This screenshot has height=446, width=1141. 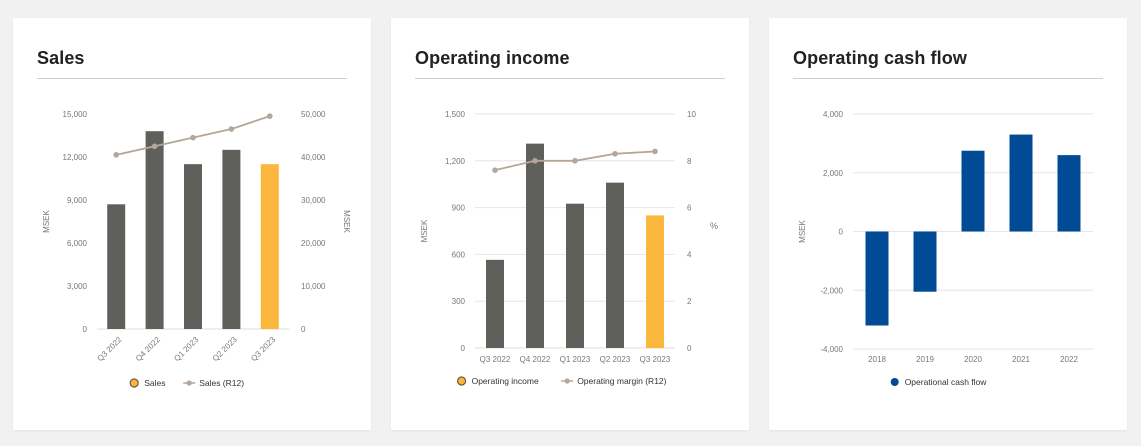 I want to click on legend-label: Sales, so click(x=154, y=383).